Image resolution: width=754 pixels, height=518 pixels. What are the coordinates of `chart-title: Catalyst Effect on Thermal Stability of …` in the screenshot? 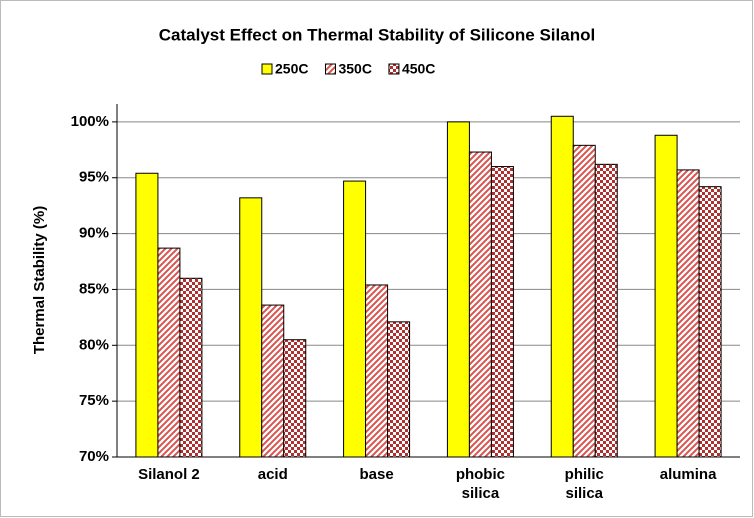 It's located at (377, 34).